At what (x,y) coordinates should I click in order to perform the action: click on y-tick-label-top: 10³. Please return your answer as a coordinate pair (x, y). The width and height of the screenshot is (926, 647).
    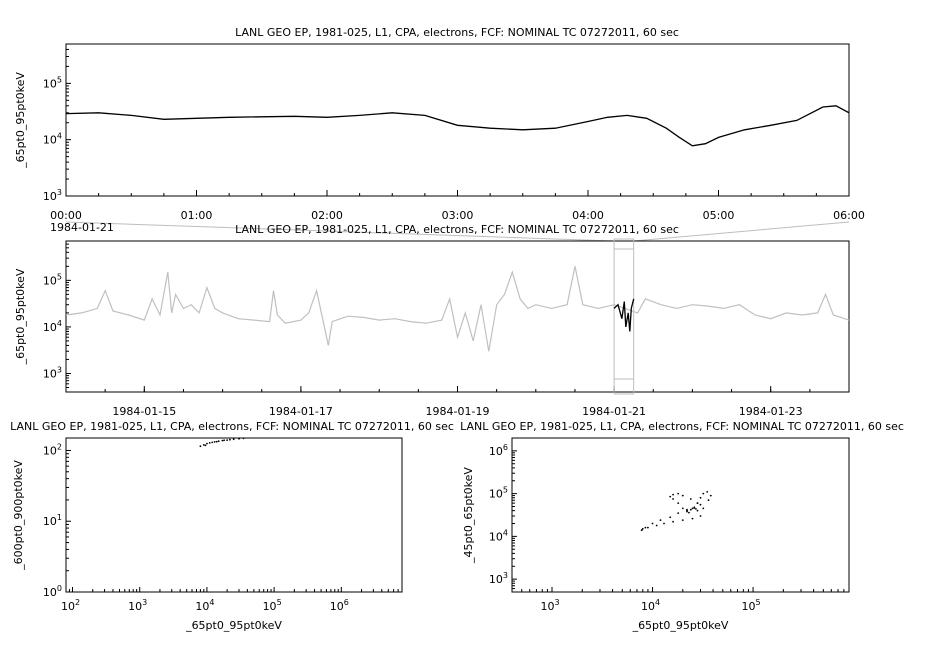
    Looking at the image, I should click on (52, 195).